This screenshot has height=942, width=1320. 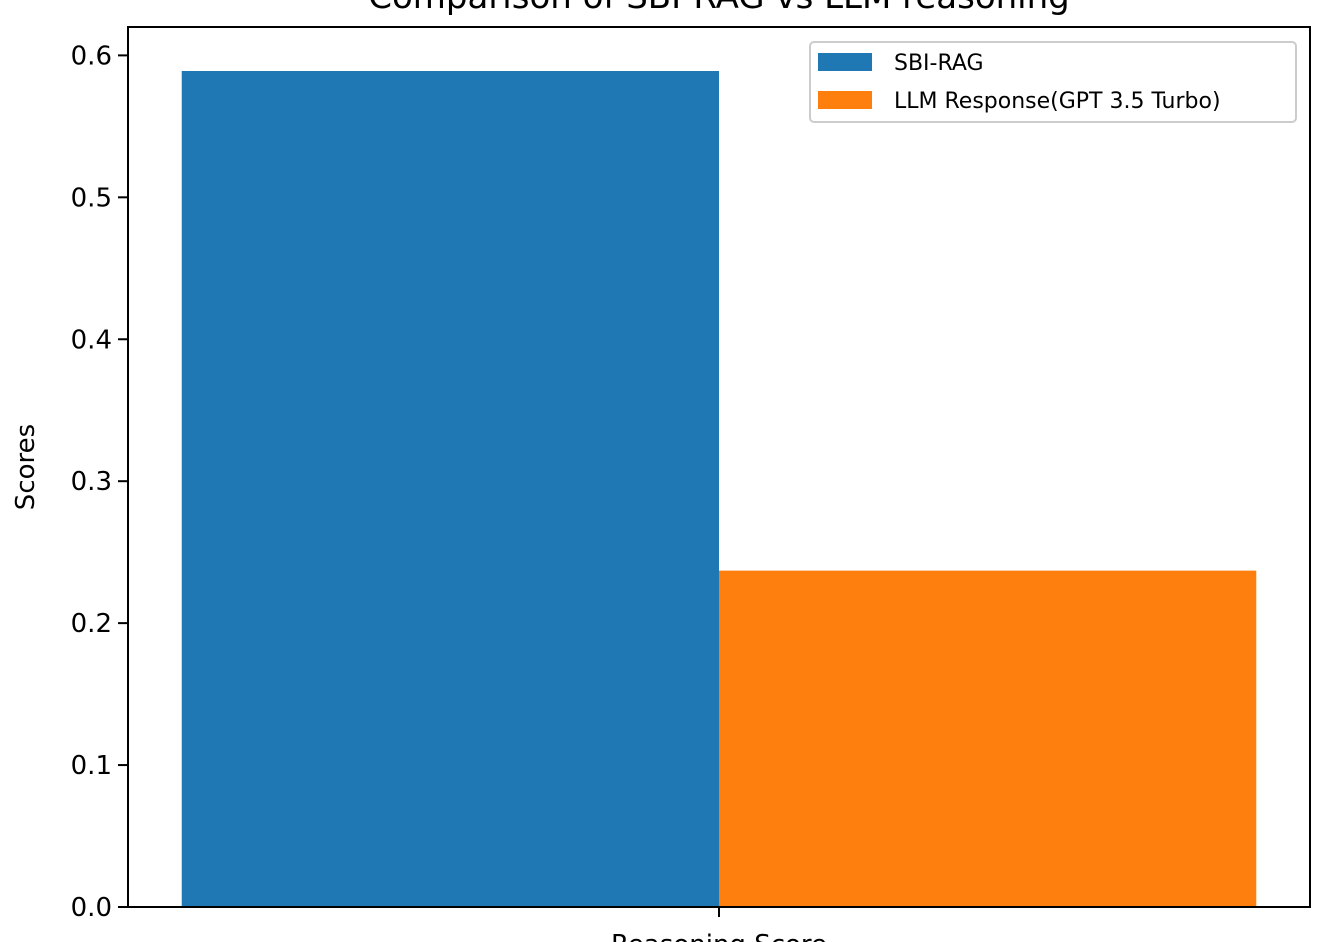 I want to click on y-tick-label: 0.5, so click(x=91, y=198).